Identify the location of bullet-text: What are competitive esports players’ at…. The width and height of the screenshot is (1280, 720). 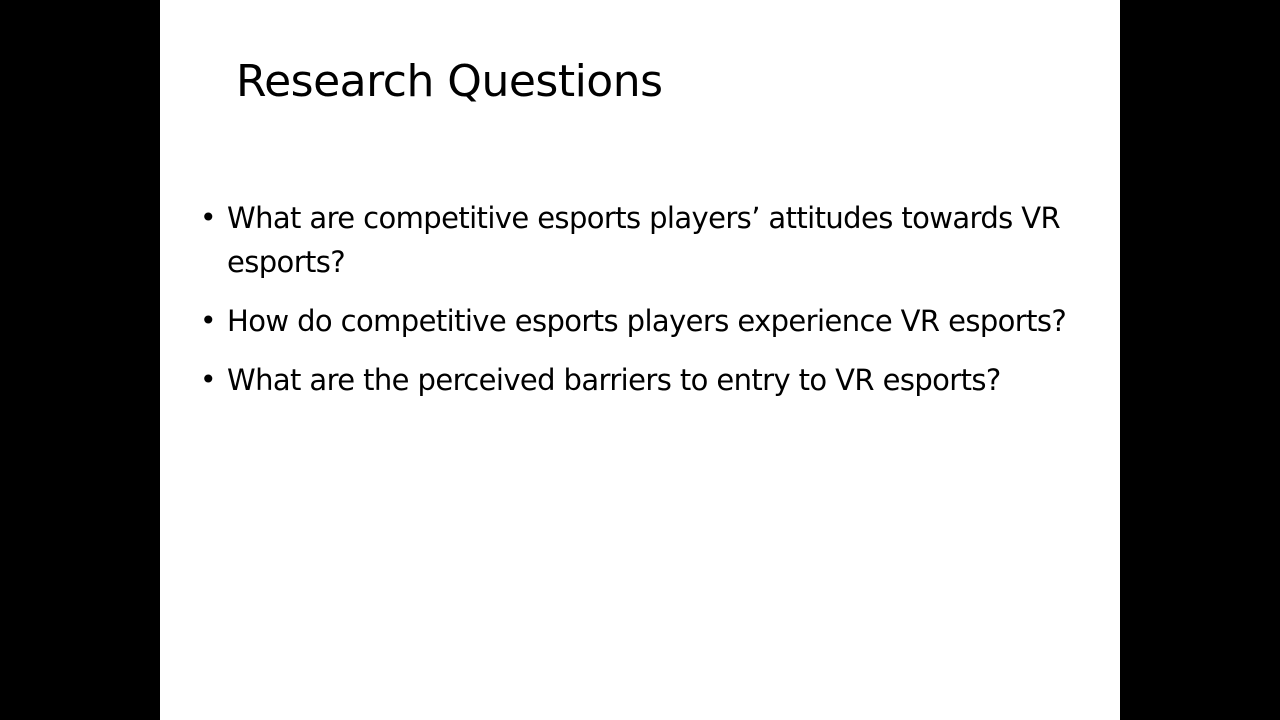
(644, 240).